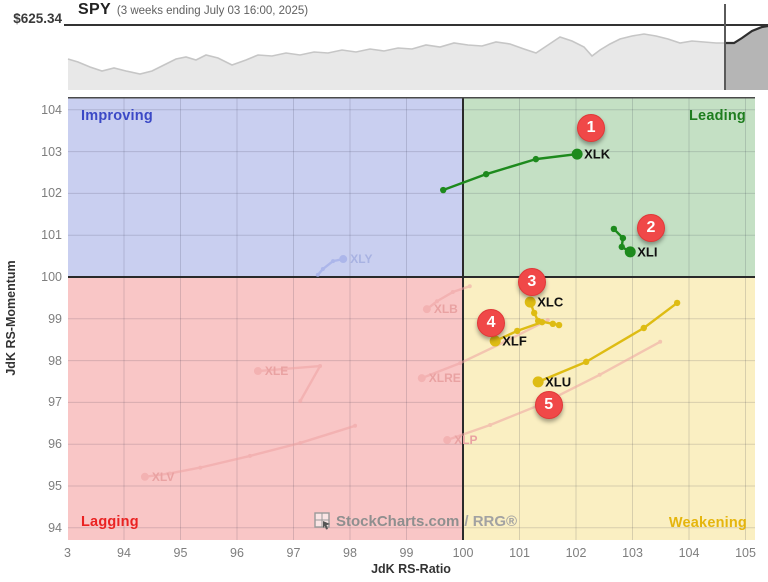 This screenshot has height=582, width=768. What do you see at coordinates (577, 154) in the screenshot?
I see `trail-XLK-head-dot` at bounding box center [577, 154].